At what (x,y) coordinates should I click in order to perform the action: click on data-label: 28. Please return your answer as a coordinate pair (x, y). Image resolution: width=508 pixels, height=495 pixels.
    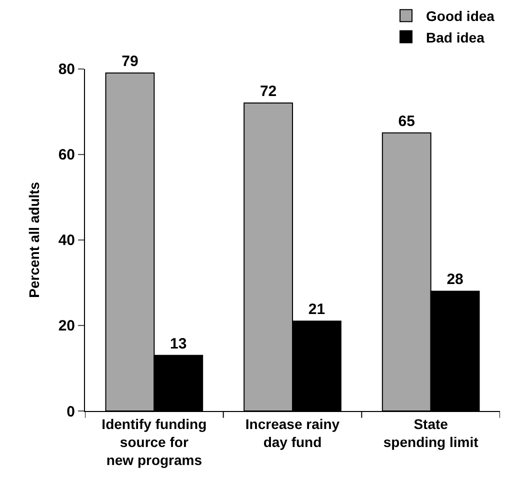
    Looking at the image, I should click on (455, 279).